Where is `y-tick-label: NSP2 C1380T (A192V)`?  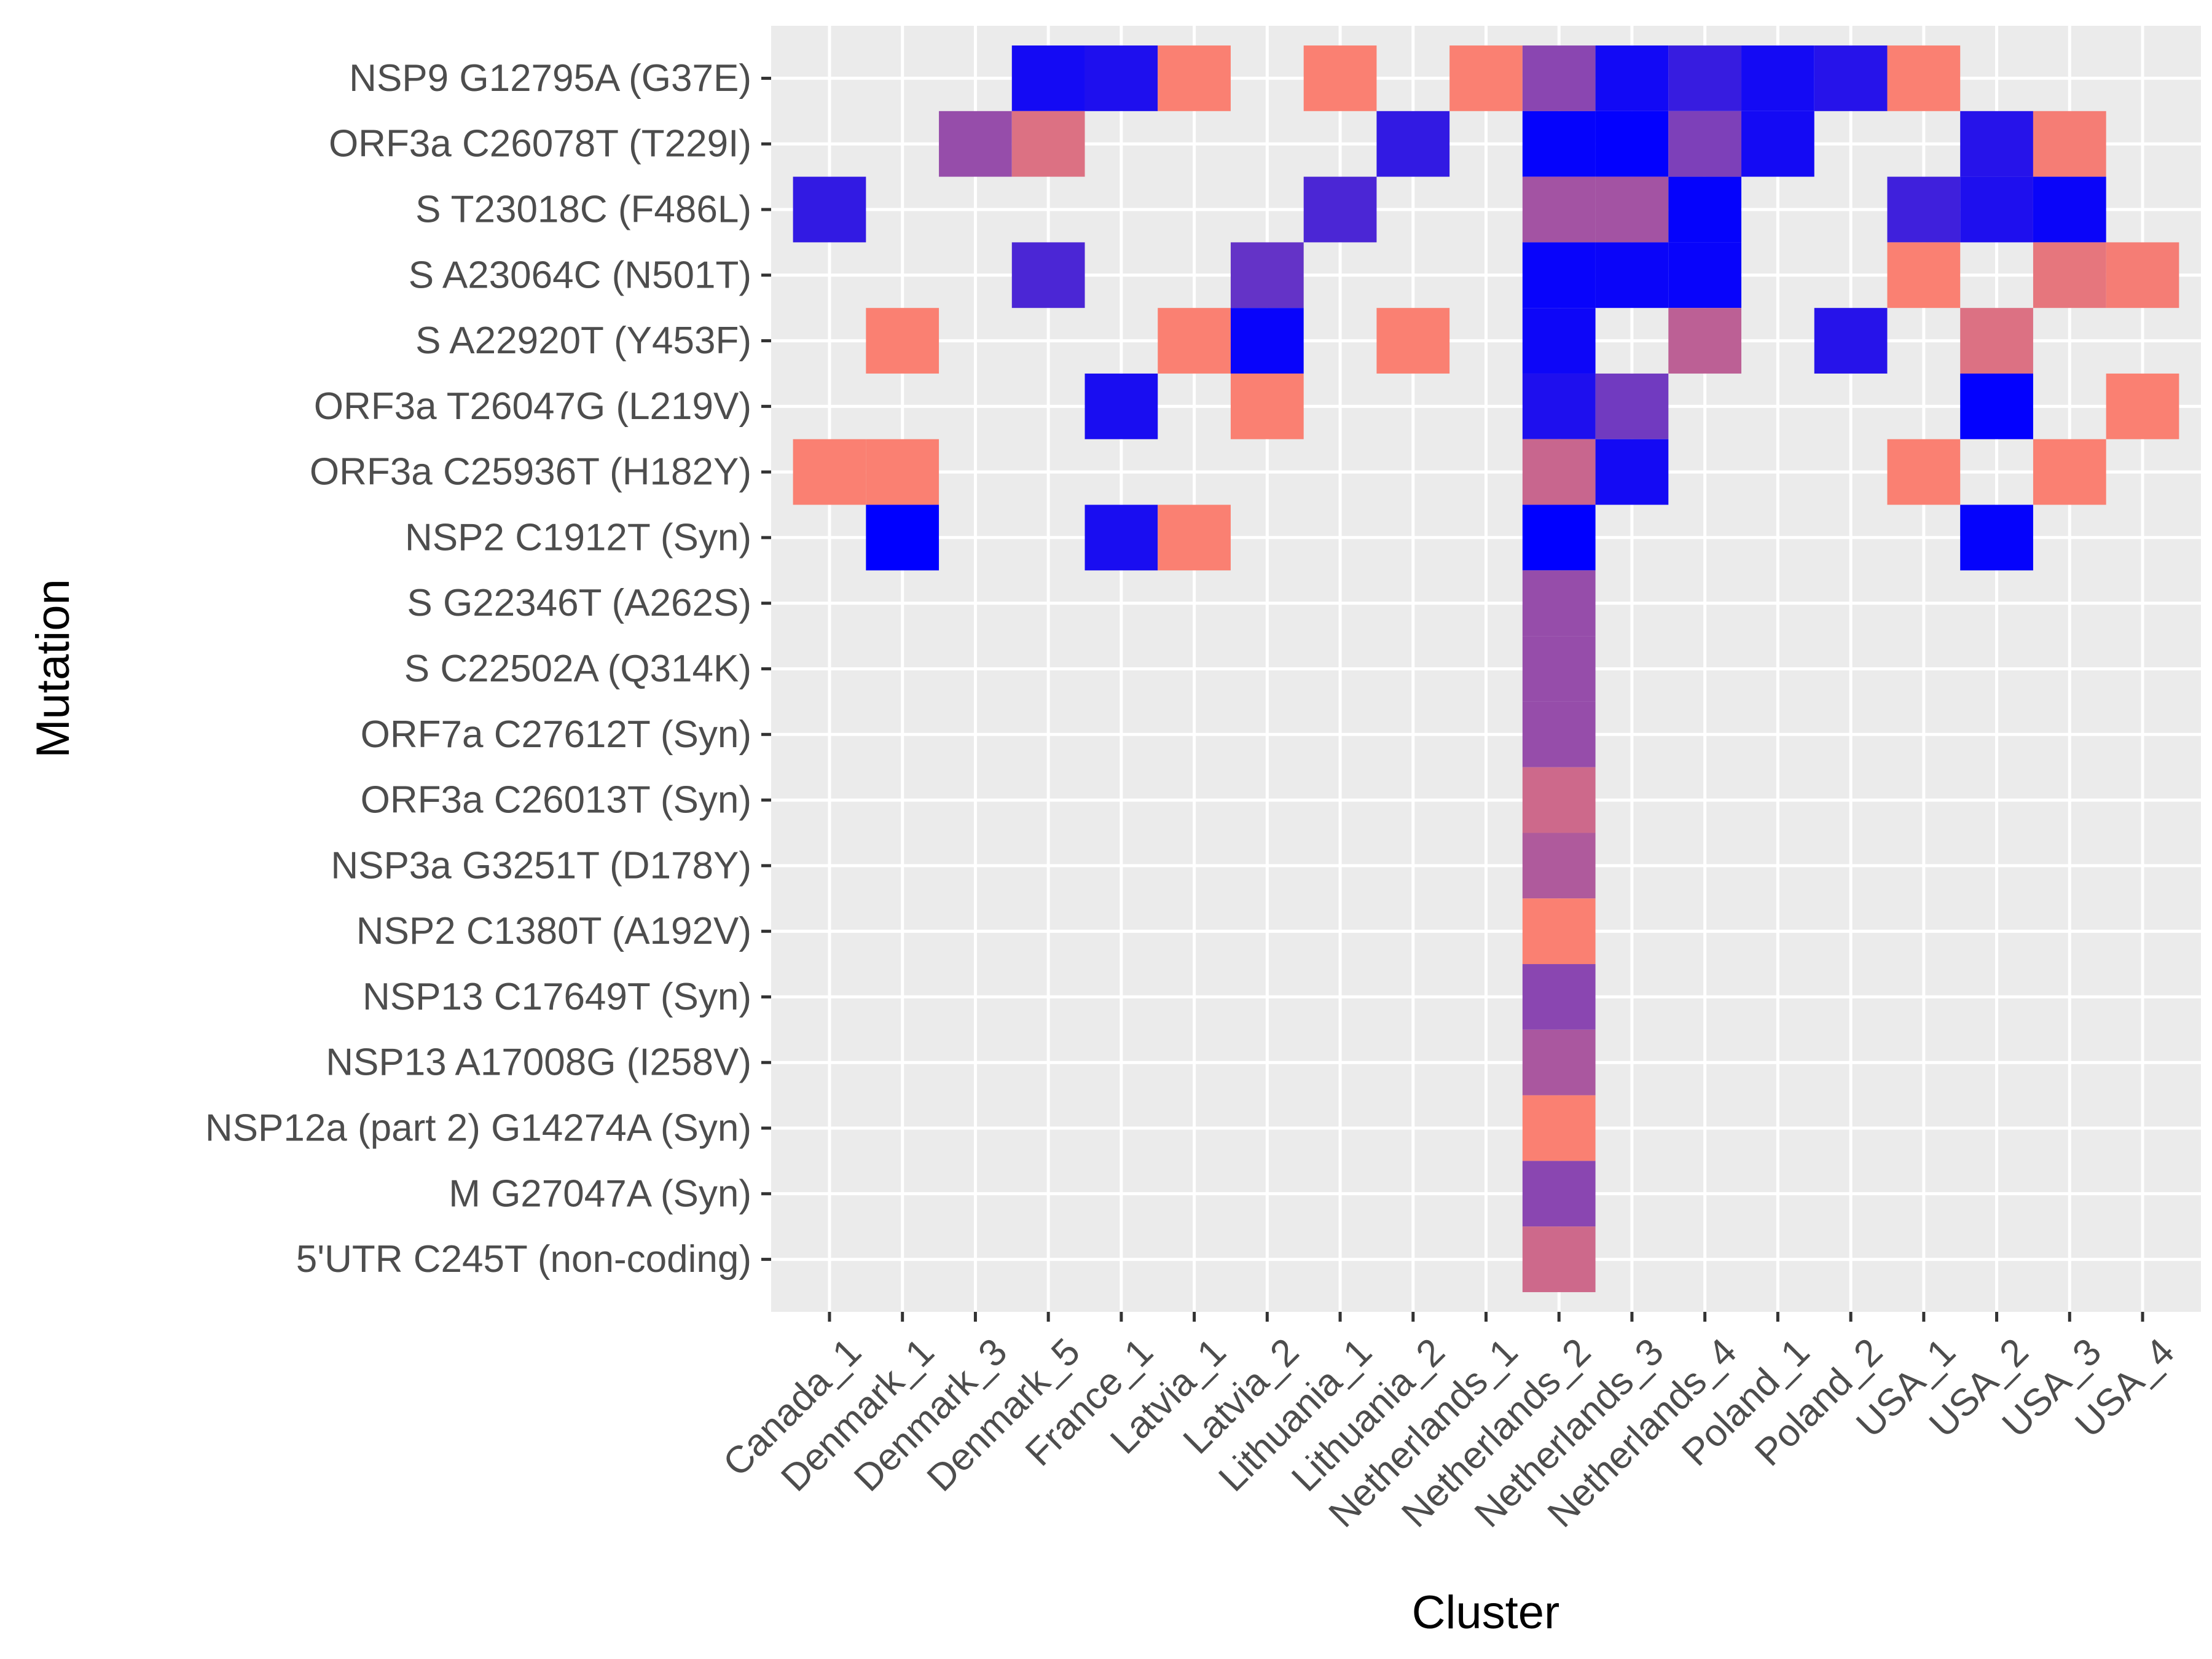
y-tick-label: NSP2 C1380T (A192V) is located at coordinates (553, 931).